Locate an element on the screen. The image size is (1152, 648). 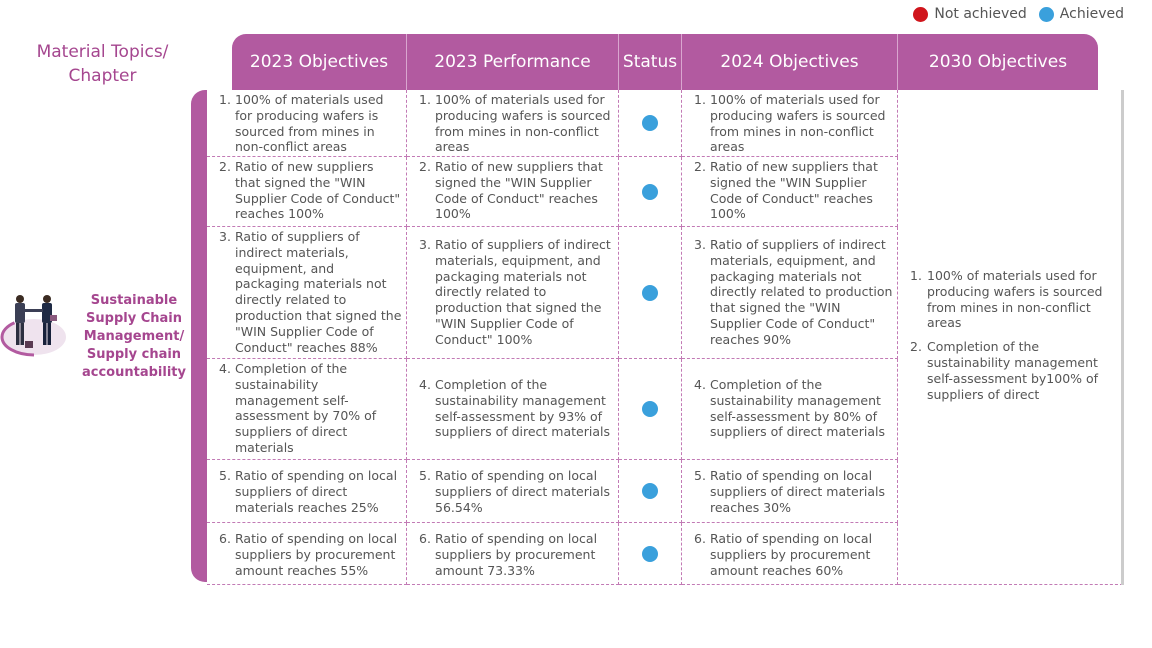
topic-accent-bar is located at coordinates (199, 336).